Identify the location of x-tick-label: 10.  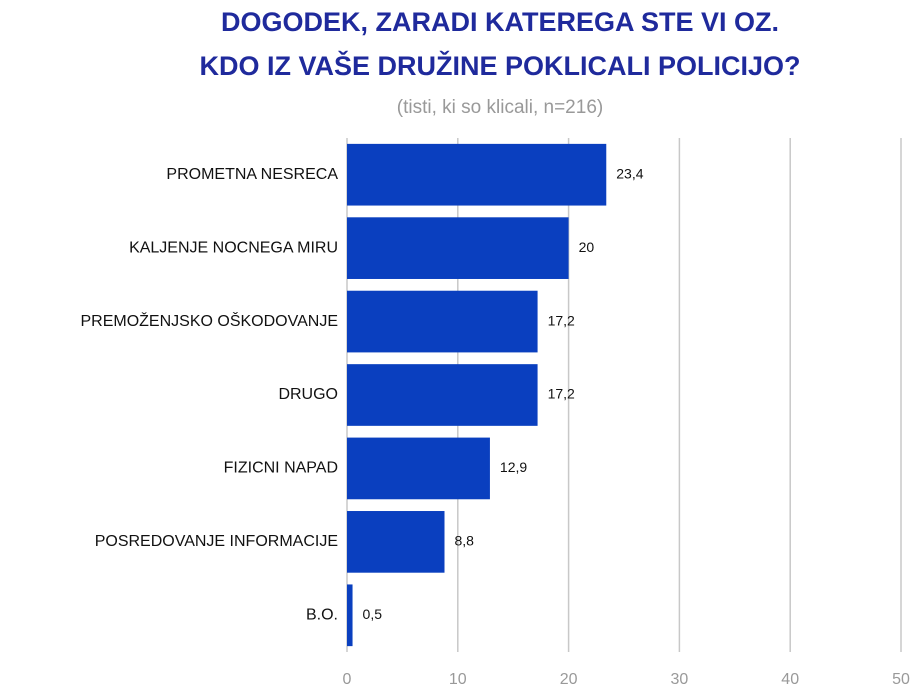
(458, 679).